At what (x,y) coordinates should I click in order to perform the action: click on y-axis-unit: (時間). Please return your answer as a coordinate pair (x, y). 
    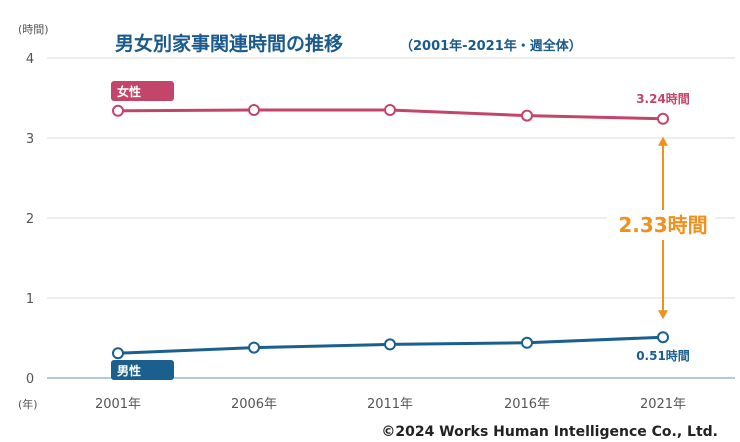
    Looking at the image, I should click on (33, 29).